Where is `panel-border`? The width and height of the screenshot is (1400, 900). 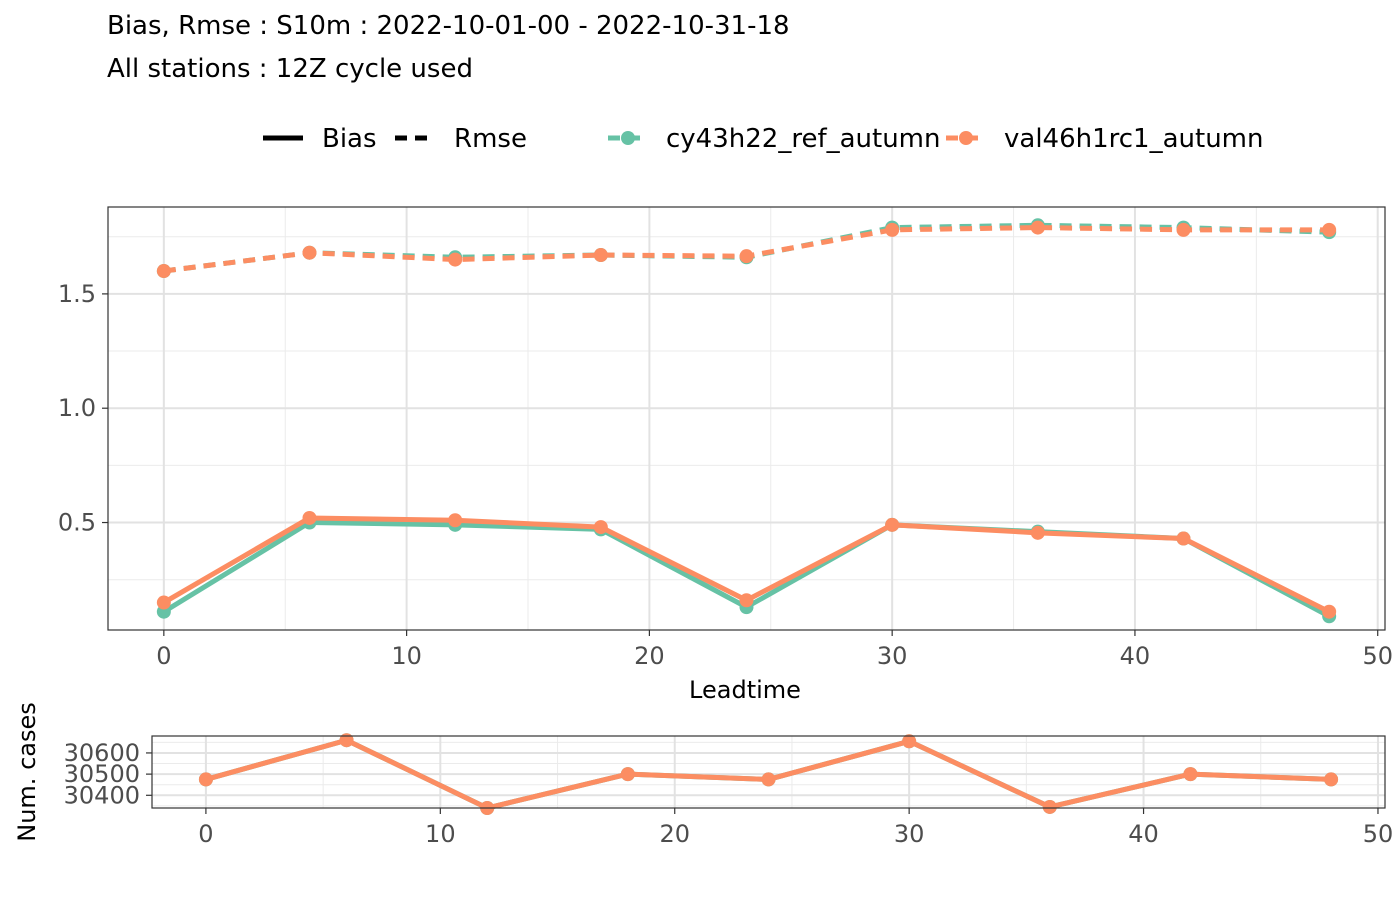
panel-border is located at coordinates (768, 772).